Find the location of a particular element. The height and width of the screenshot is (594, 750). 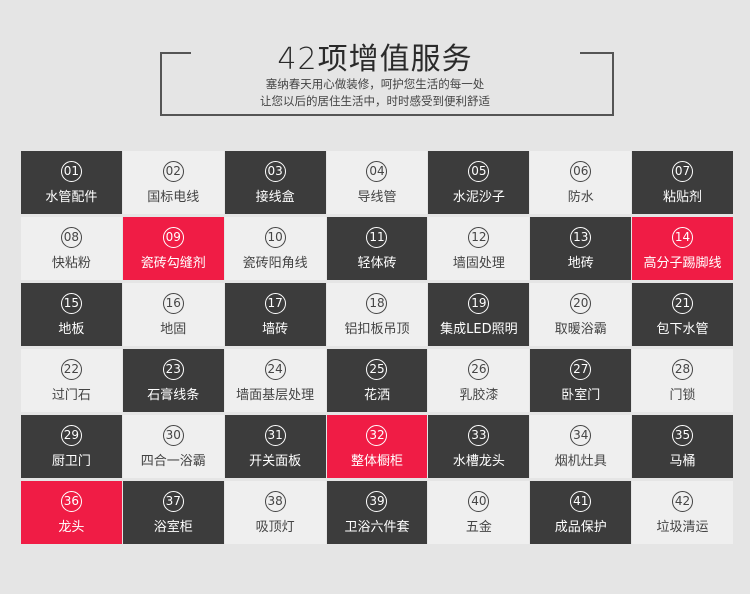

service-number-badge: 19 is located at coordinates (479, 303).